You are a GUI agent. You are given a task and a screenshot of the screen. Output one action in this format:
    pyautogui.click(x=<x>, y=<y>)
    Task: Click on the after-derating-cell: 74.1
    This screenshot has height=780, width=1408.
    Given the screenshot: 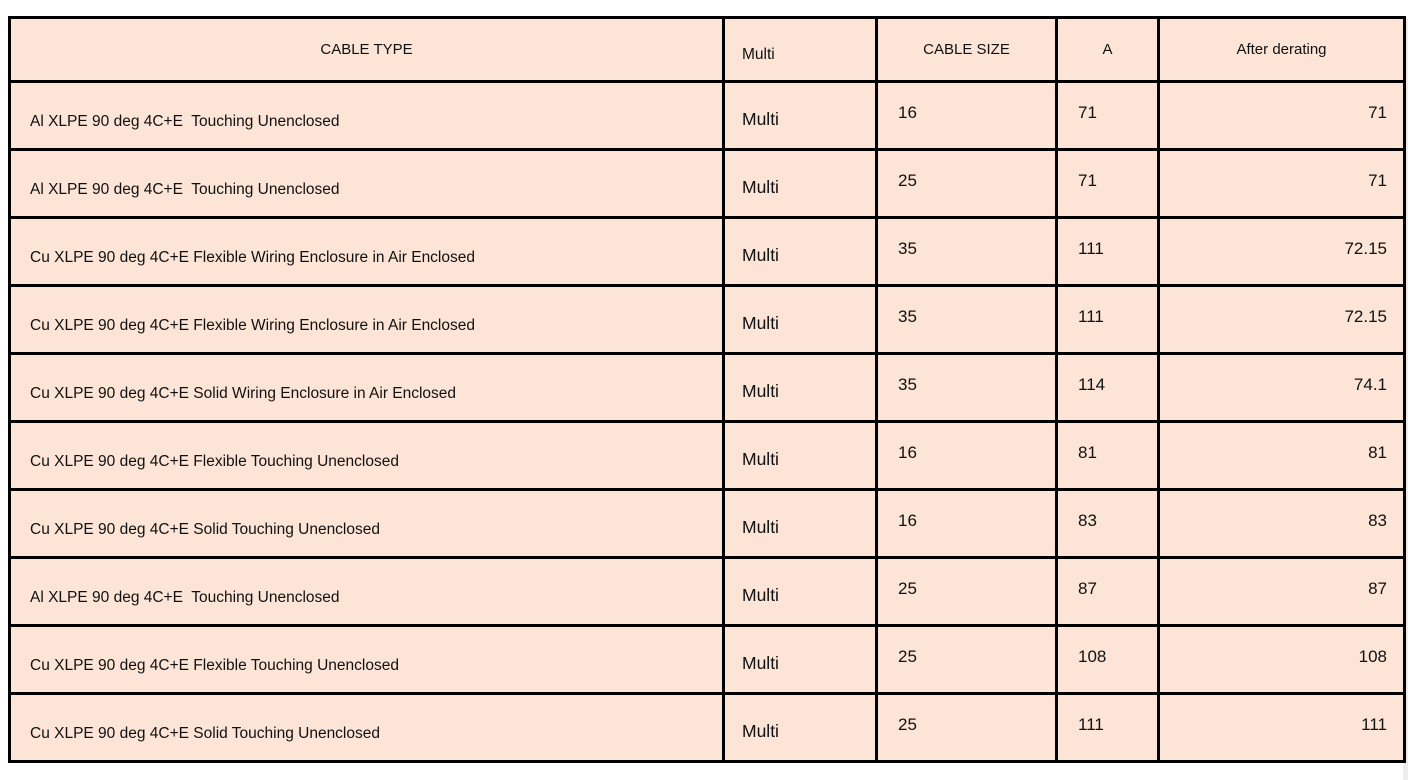 What is the action you would take?
    pyautogui.click(x=1281, y=387)
    